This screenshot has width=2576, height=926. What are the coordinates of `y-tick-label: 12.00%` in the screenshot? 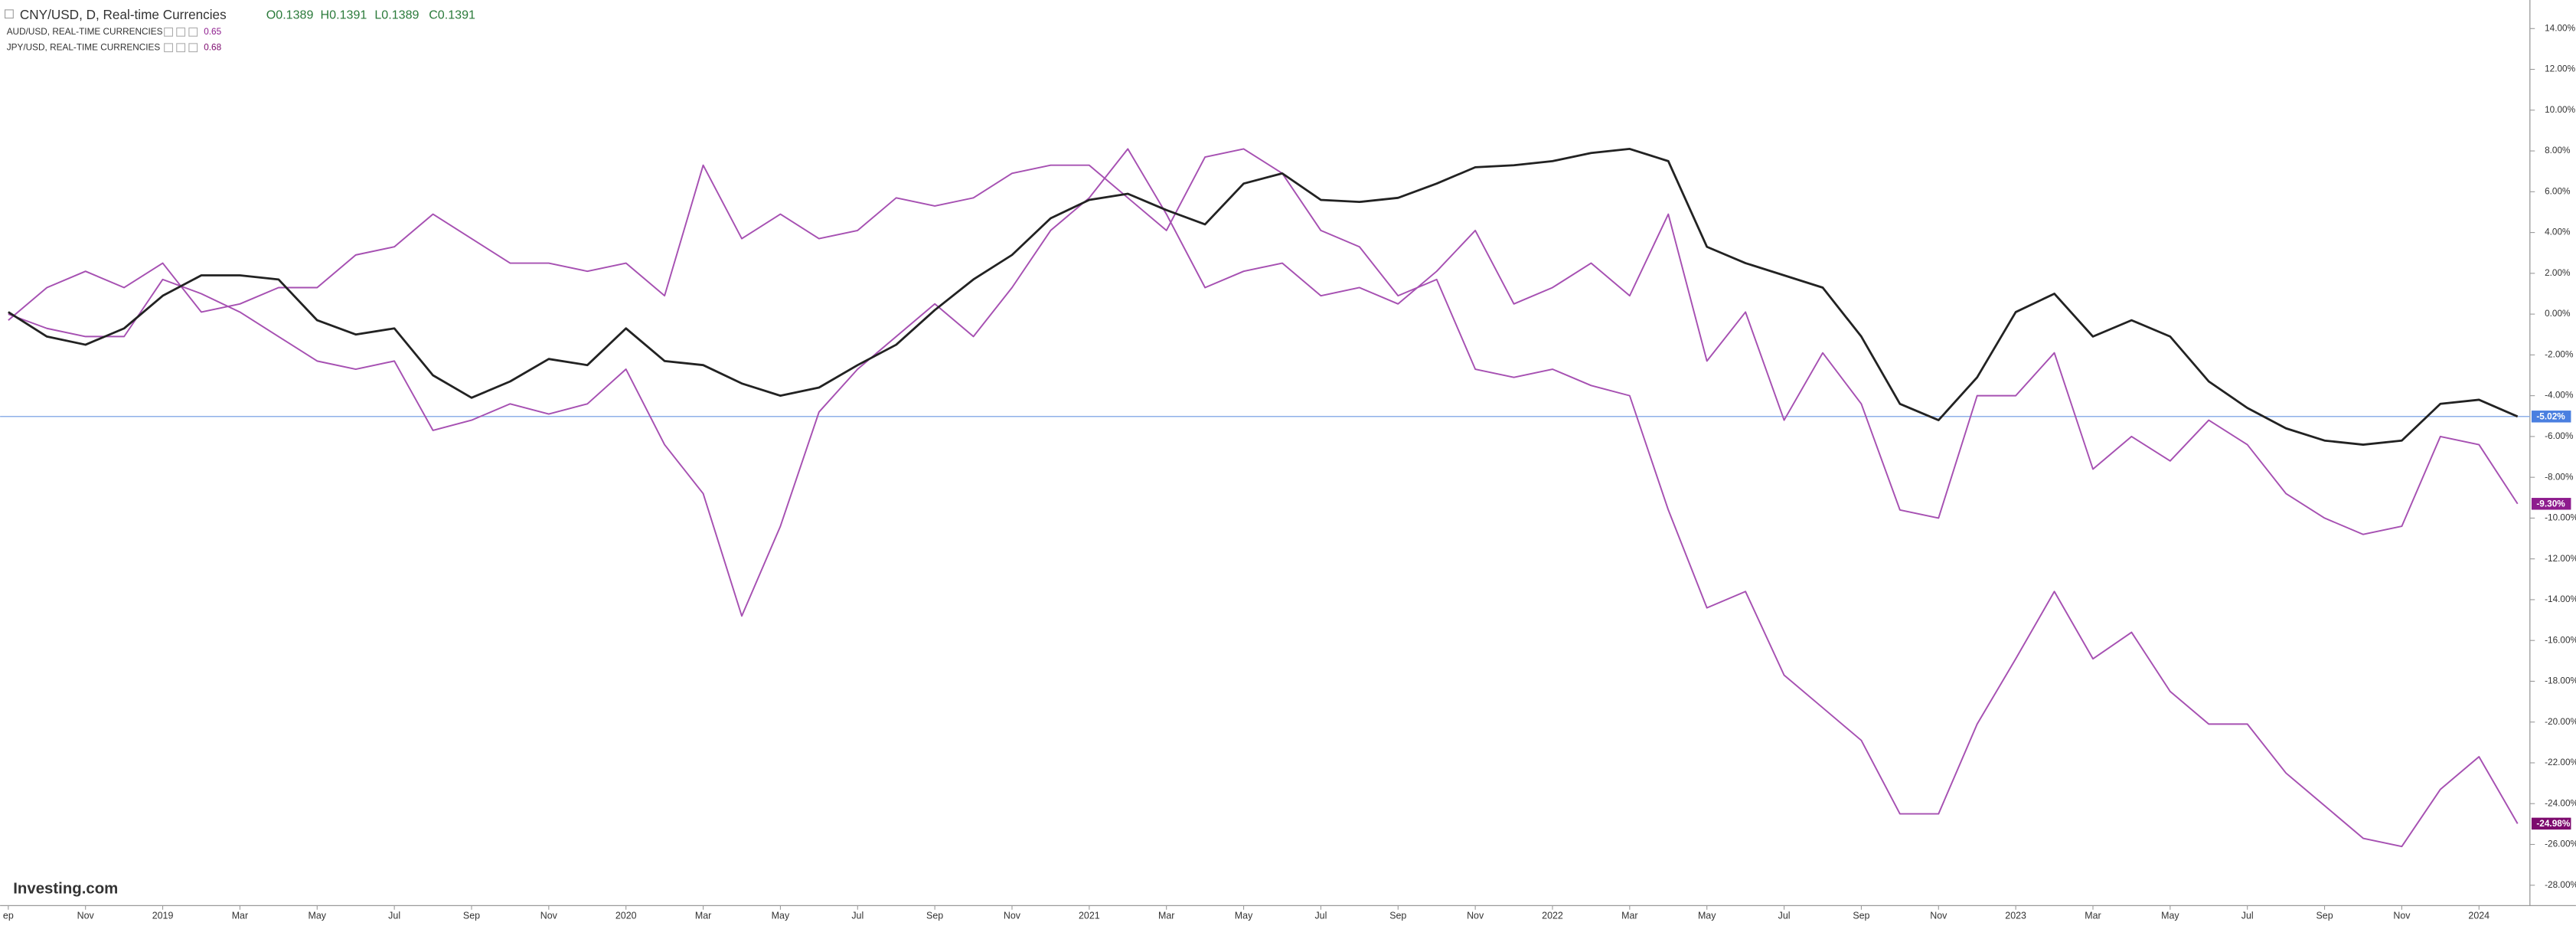 It's located at (2560, 69).